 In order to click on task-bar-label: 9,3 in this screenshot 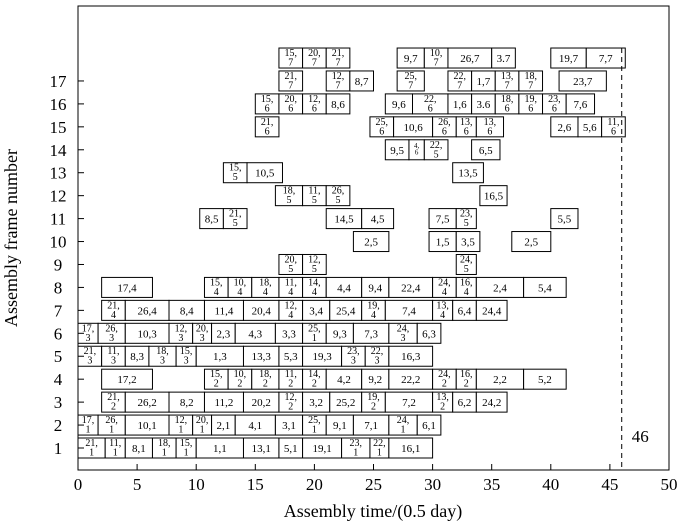, I will do `click(340, 334)`.